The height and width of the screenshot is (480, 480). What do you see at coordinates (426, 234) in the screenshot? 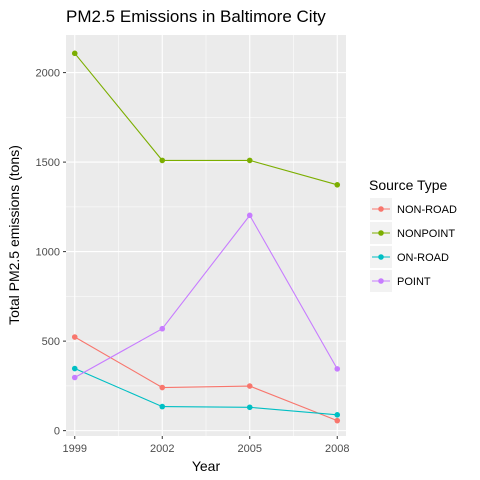
I see `legend-label: NONPOINT` at bounding box center [426, 234].